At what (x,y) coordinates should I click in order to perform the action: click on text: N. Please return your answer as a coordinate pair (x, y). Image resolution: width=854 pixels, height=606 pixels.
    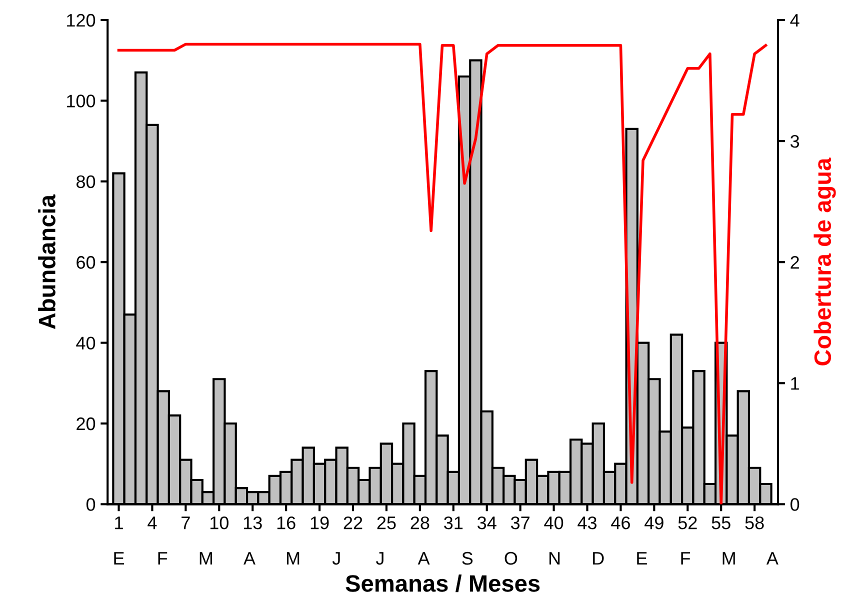
    Looking at the image, I should click on (554, 558).